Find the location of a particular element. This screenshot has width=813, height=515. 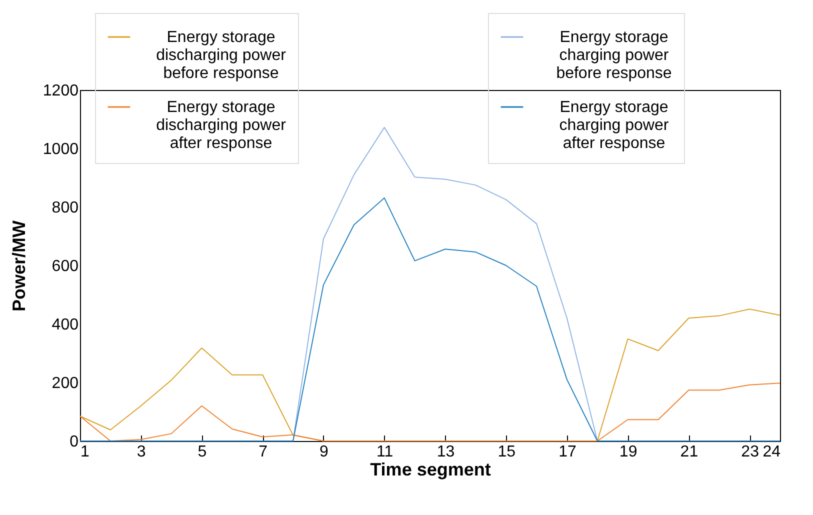

y-tick-label: 200 is located at coordinates (65, 383).